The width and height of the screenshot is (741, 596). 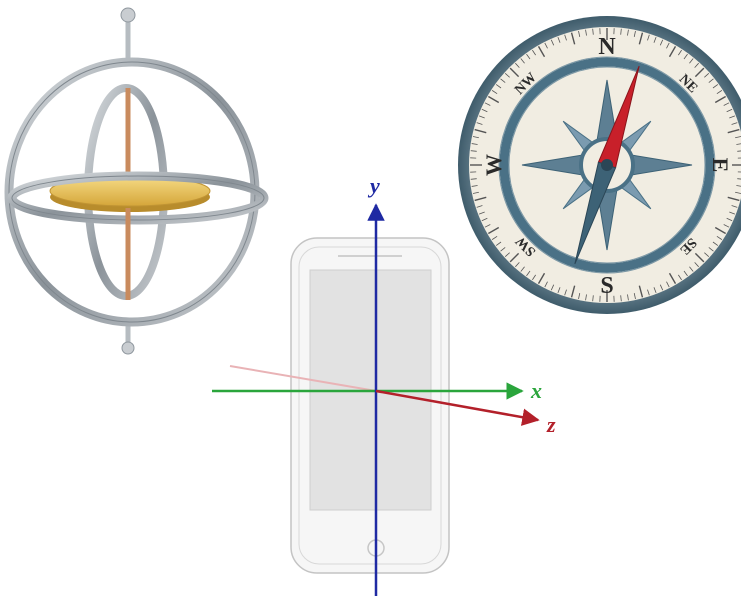 What do you see at coordinates (457, 407) in the screenshot?
I see `z-axis` at bounding box center [457, 407].